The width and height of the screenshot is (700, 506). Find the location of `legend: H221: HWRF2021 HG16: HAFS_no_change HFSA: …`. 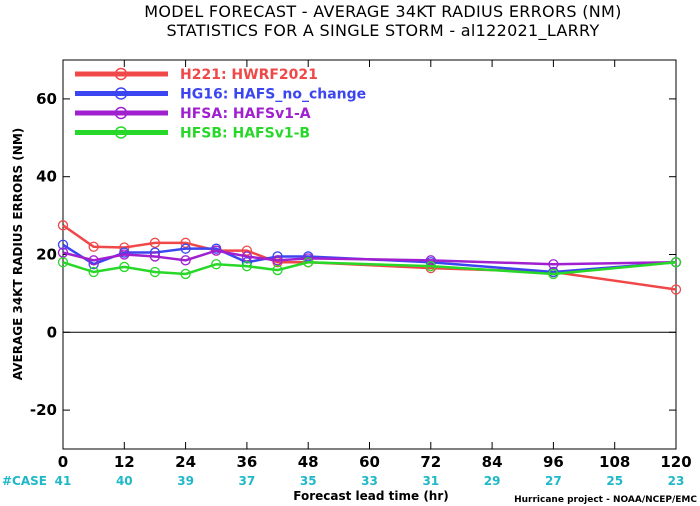

legend: H221: HWRF2021 HG16: HAFS_no_change HFSA: … is located at coordinates (220, 104).